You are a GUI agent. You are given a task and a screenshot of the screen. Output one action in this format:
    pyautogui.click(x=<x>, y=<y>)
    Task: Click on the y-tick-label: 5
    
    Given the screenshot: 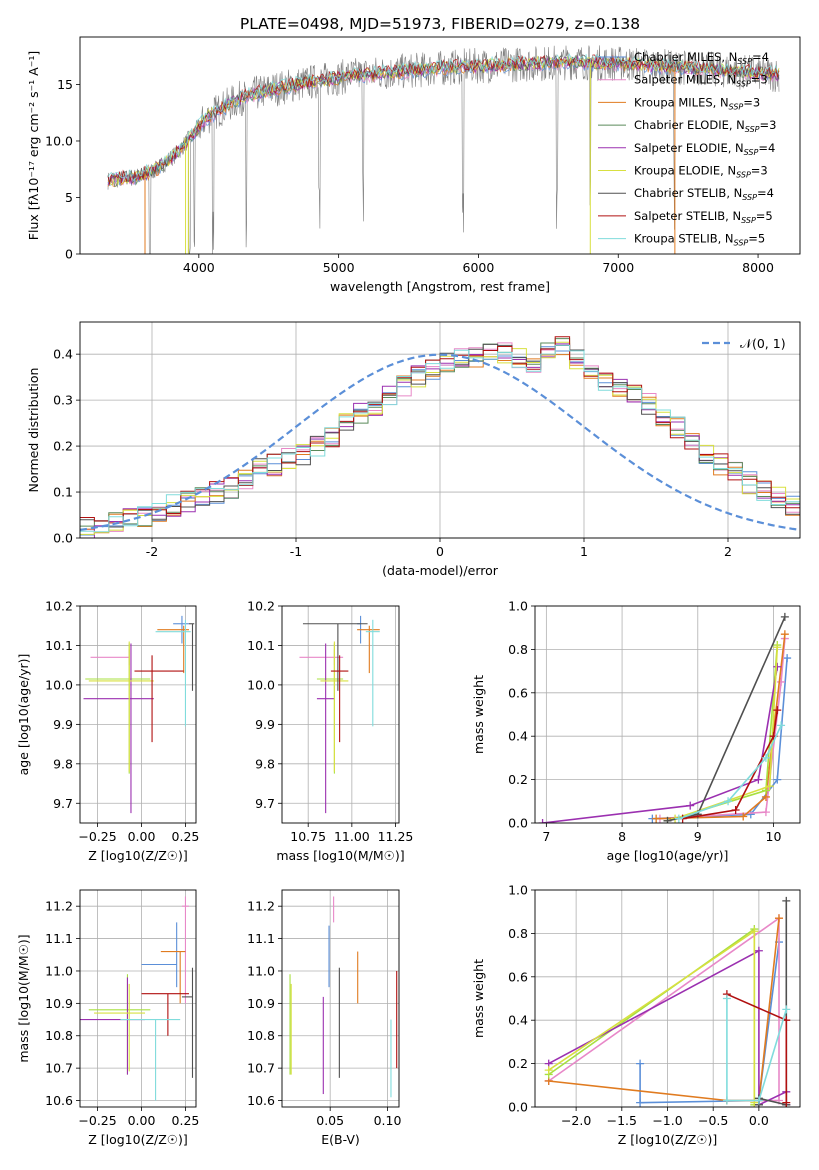 What is the action you would take?
    pyautogui.click(x=69, y=197)
    